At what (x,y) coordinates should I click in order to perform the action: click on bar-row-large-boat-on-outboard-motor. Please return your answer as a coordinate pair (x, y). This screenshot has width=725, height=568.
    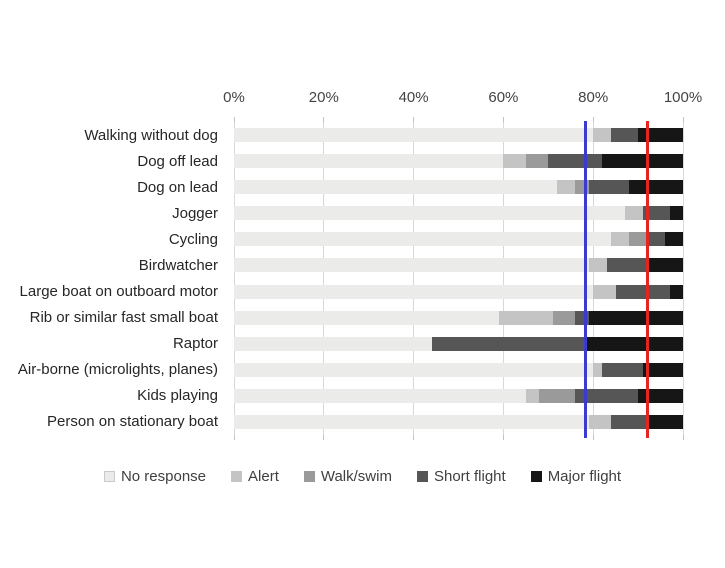
    Looking at the image, I should click on (458, 291).